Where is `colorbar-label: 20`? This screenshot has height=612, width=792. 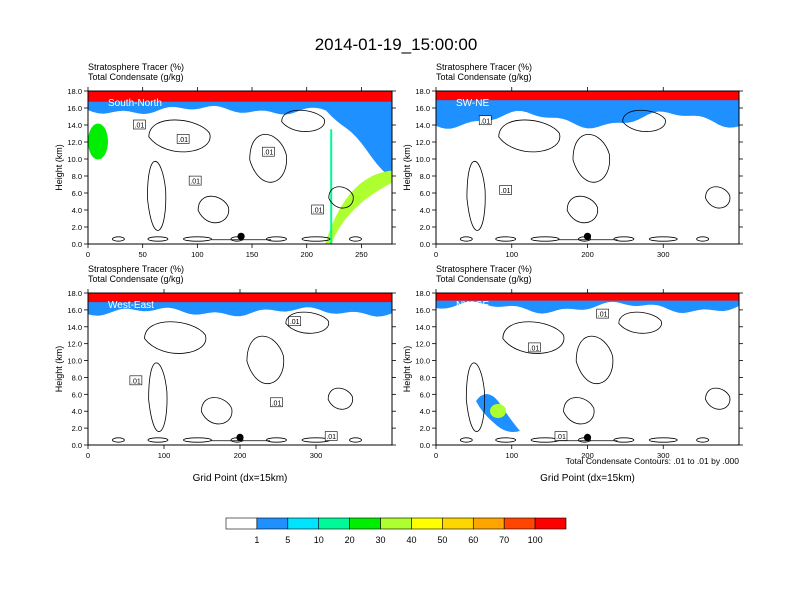
colorbar-label: 20 is located at coordinates (350, 540).